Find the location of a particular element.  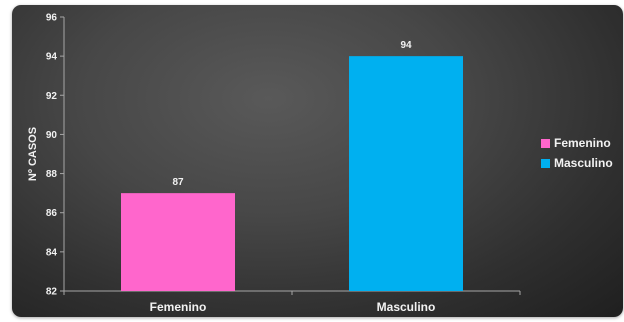

y-tick-label: 86 is located at coordinates (52, 213).